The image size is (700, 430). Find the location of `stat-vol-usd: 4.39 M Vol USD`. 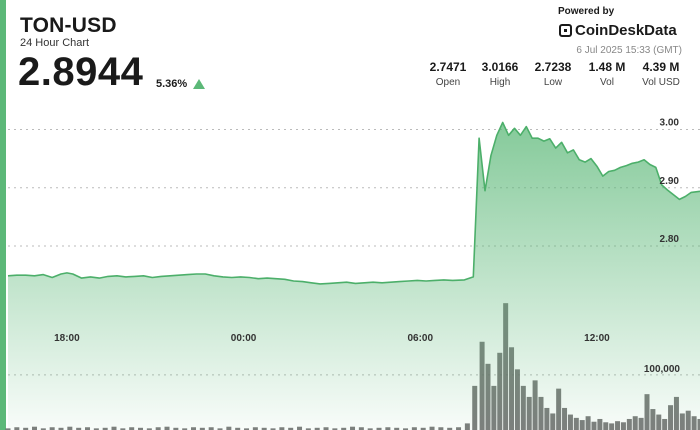

stat-vol-usd: 4.39 M Vol USD is located at coordinates (661, 74).